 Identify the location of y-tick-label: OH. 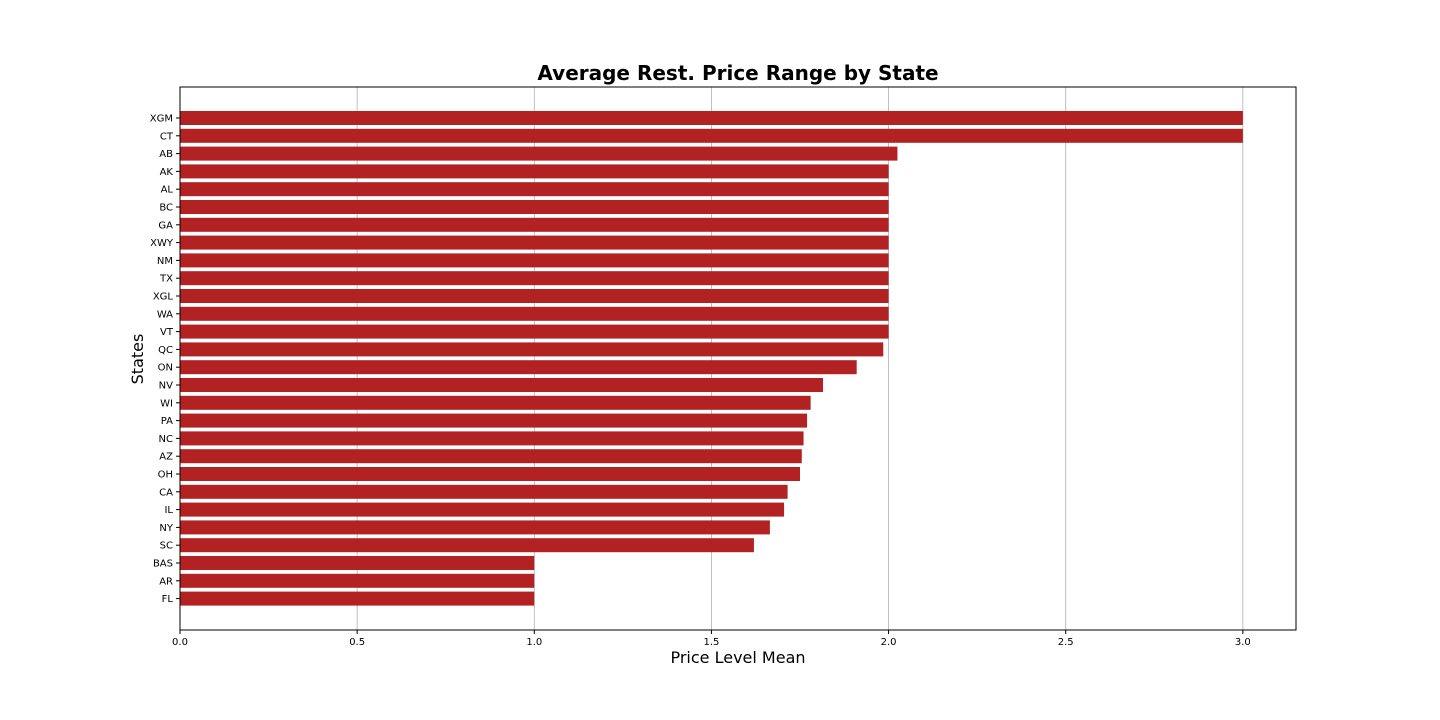
(165, 475).